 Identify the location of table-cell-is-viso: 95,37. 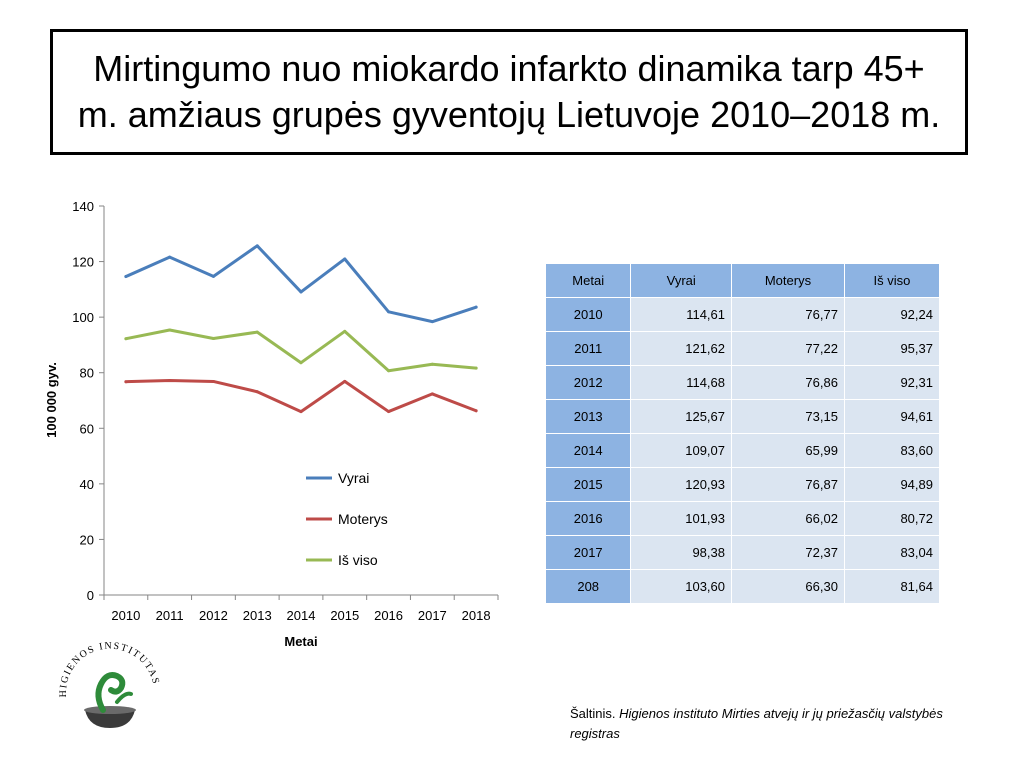
(892, 348).